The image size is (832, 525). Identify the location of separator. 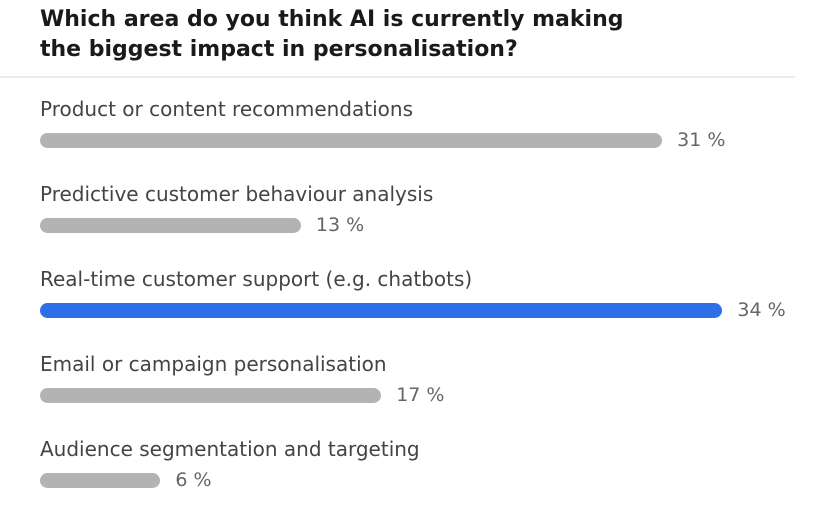
(397, 77).